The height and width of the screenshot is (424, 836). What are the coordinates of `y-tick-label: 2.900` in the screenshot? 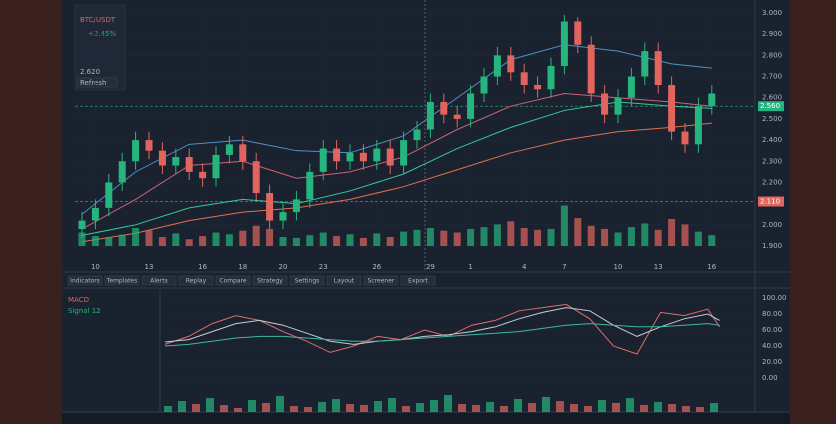 It's located at (772, 34).